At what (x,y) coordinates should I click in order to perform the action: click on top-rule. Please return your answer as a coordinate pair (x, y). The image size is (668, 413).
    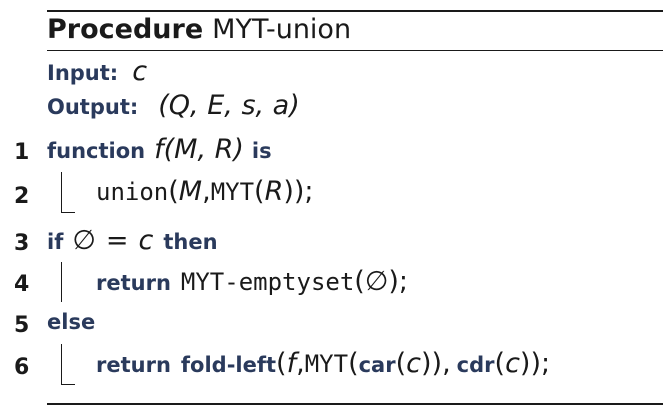
    Looking at the image, I should click on (355, 11).